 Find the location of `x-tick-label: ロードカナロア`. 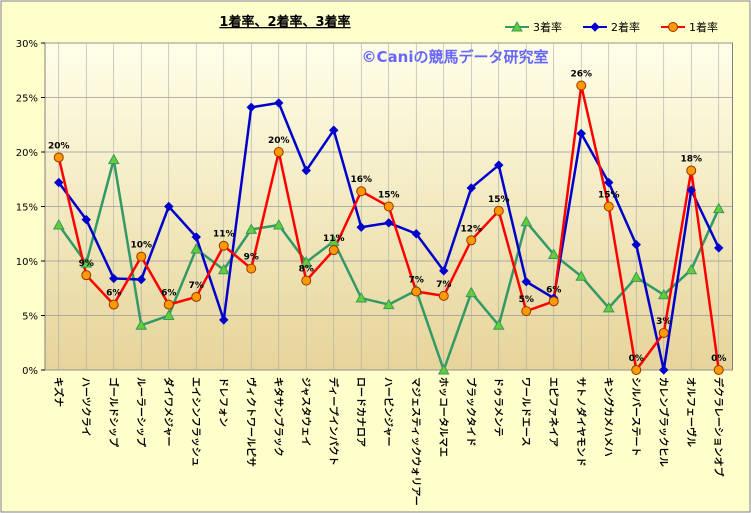

x-tick-label: ロードカナロア is located at coordinates (360, 412).